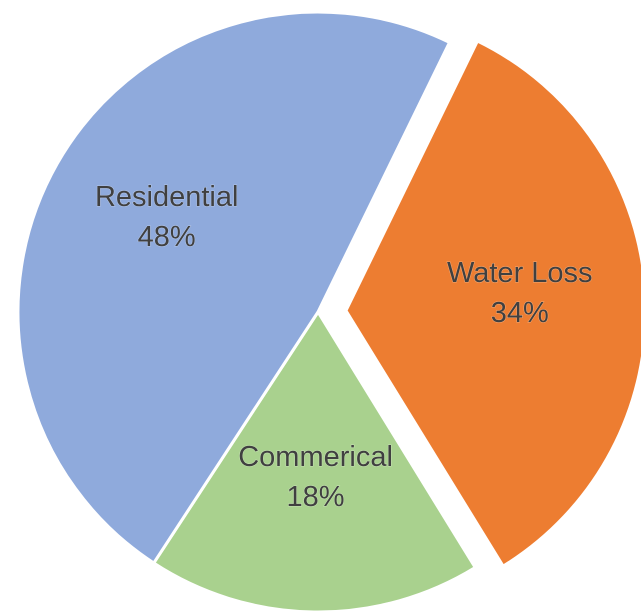 The width and height of the screenshot is (641, 612). I want to click on slice-percent-label: 48%, so click(167, 237).